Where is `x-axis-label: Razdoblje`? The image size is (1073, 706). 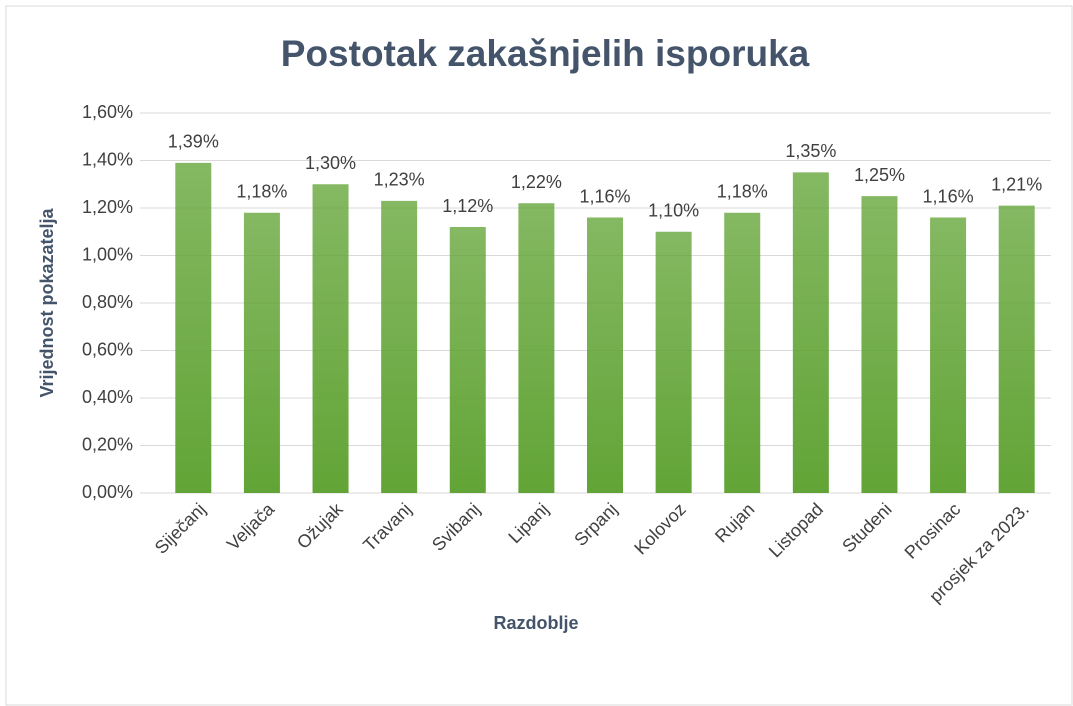 x-axis-label: Razdoblje is located at coordinates (535, 623).